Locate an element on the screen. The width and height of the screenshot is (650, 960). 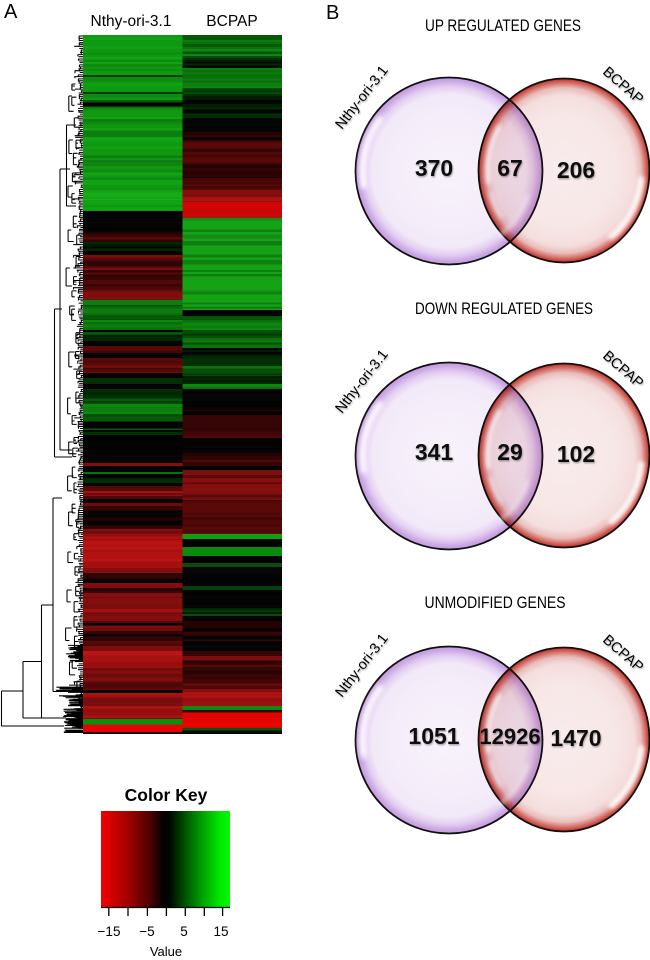
svg-text: Nthy-ori-3.1 is located at coordinates (131, 21).